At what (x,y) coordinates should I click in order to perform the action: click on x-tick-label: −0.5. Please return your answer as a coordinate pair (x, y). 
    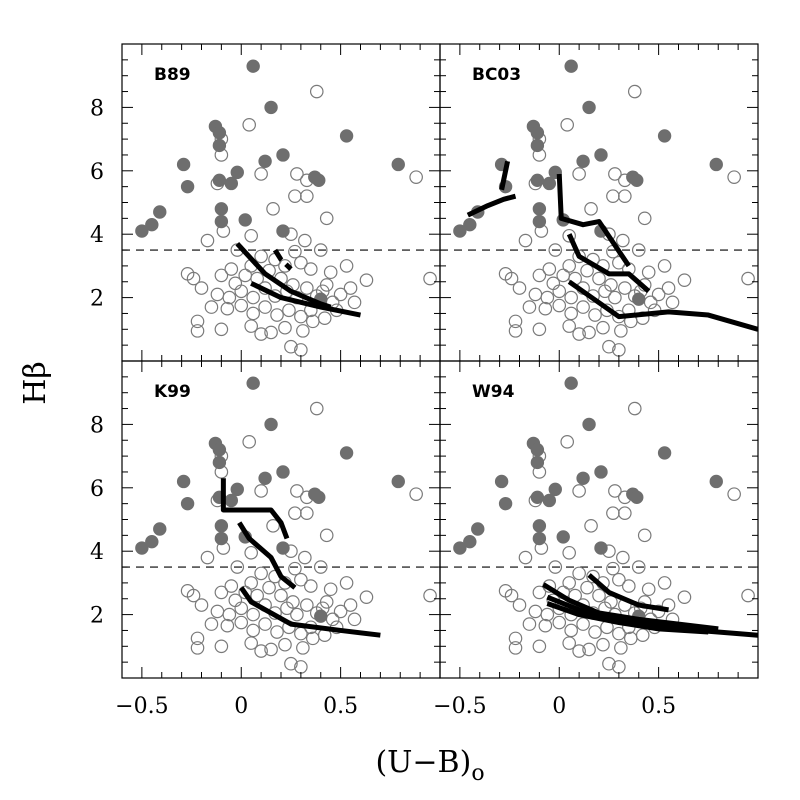
    Looking at the image, I should click on (459, 706).